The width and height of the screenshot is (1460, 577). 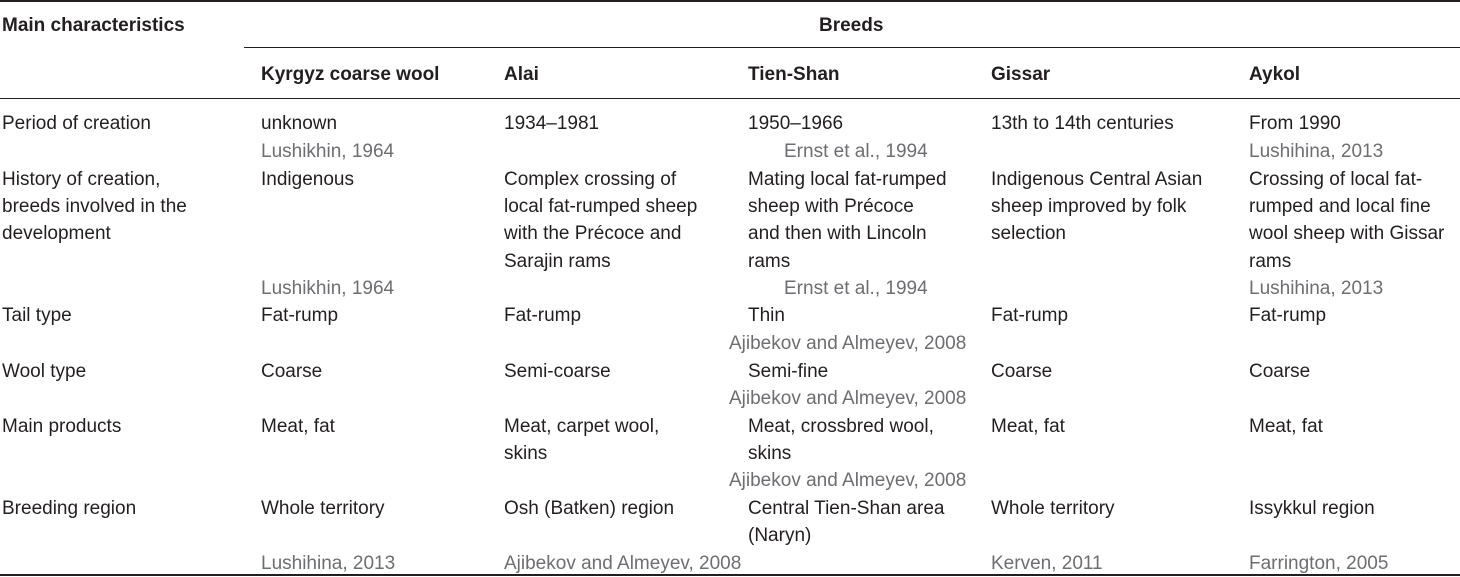 What do you see at coordinates (1316, 288) in the screenshot?
I see `reference-history-aykol: Lushihina, 2013` at bounding box center [1316, 288].